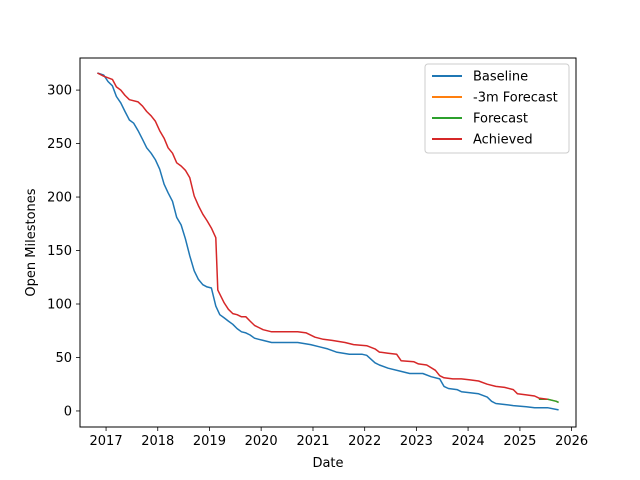  I want to click on y-tick-label: 50, so click(63, 358).